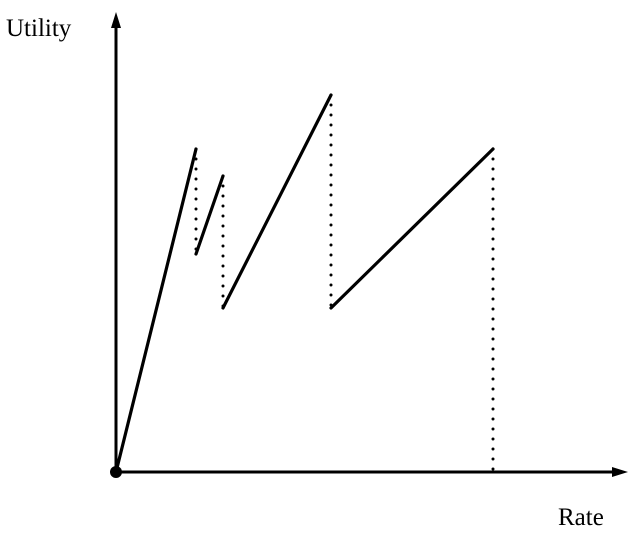  Describe the element at coordinates (581, 517) in the screenshot. I see `x-axis-label: Rate` at that location.